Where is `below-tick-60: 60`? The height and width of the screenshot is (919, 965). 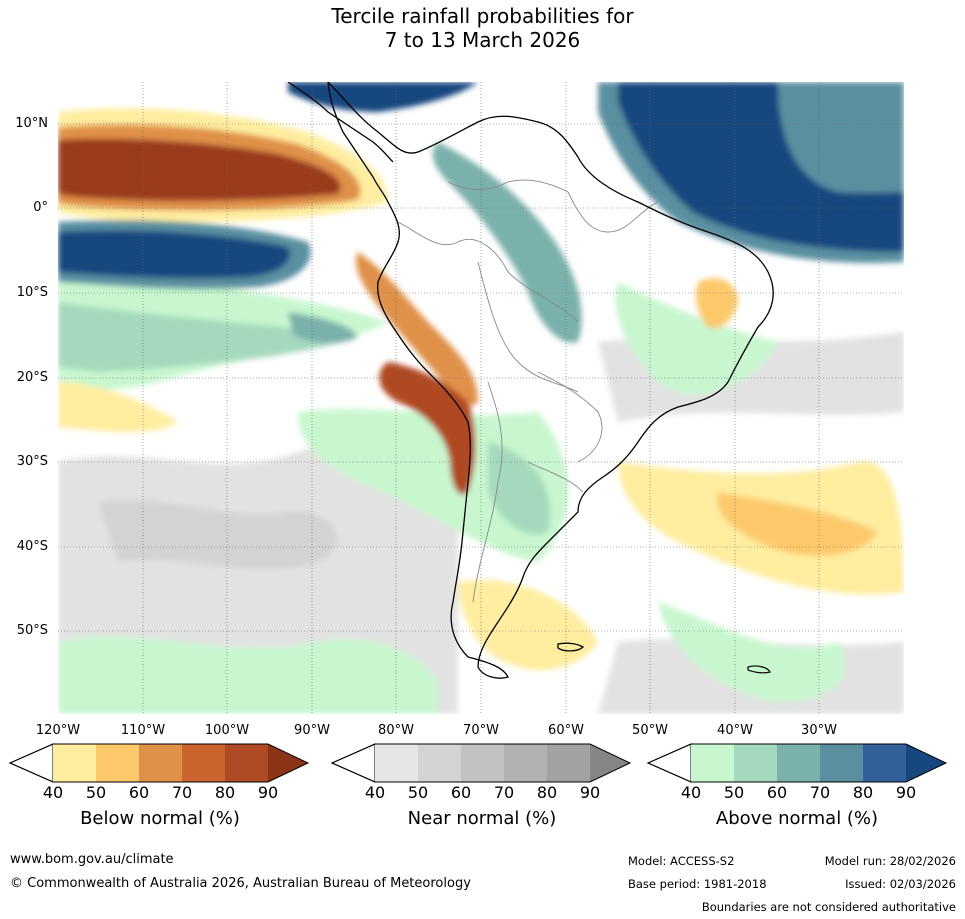 below-tick-60: 60 is located at coordinates (139, 792).